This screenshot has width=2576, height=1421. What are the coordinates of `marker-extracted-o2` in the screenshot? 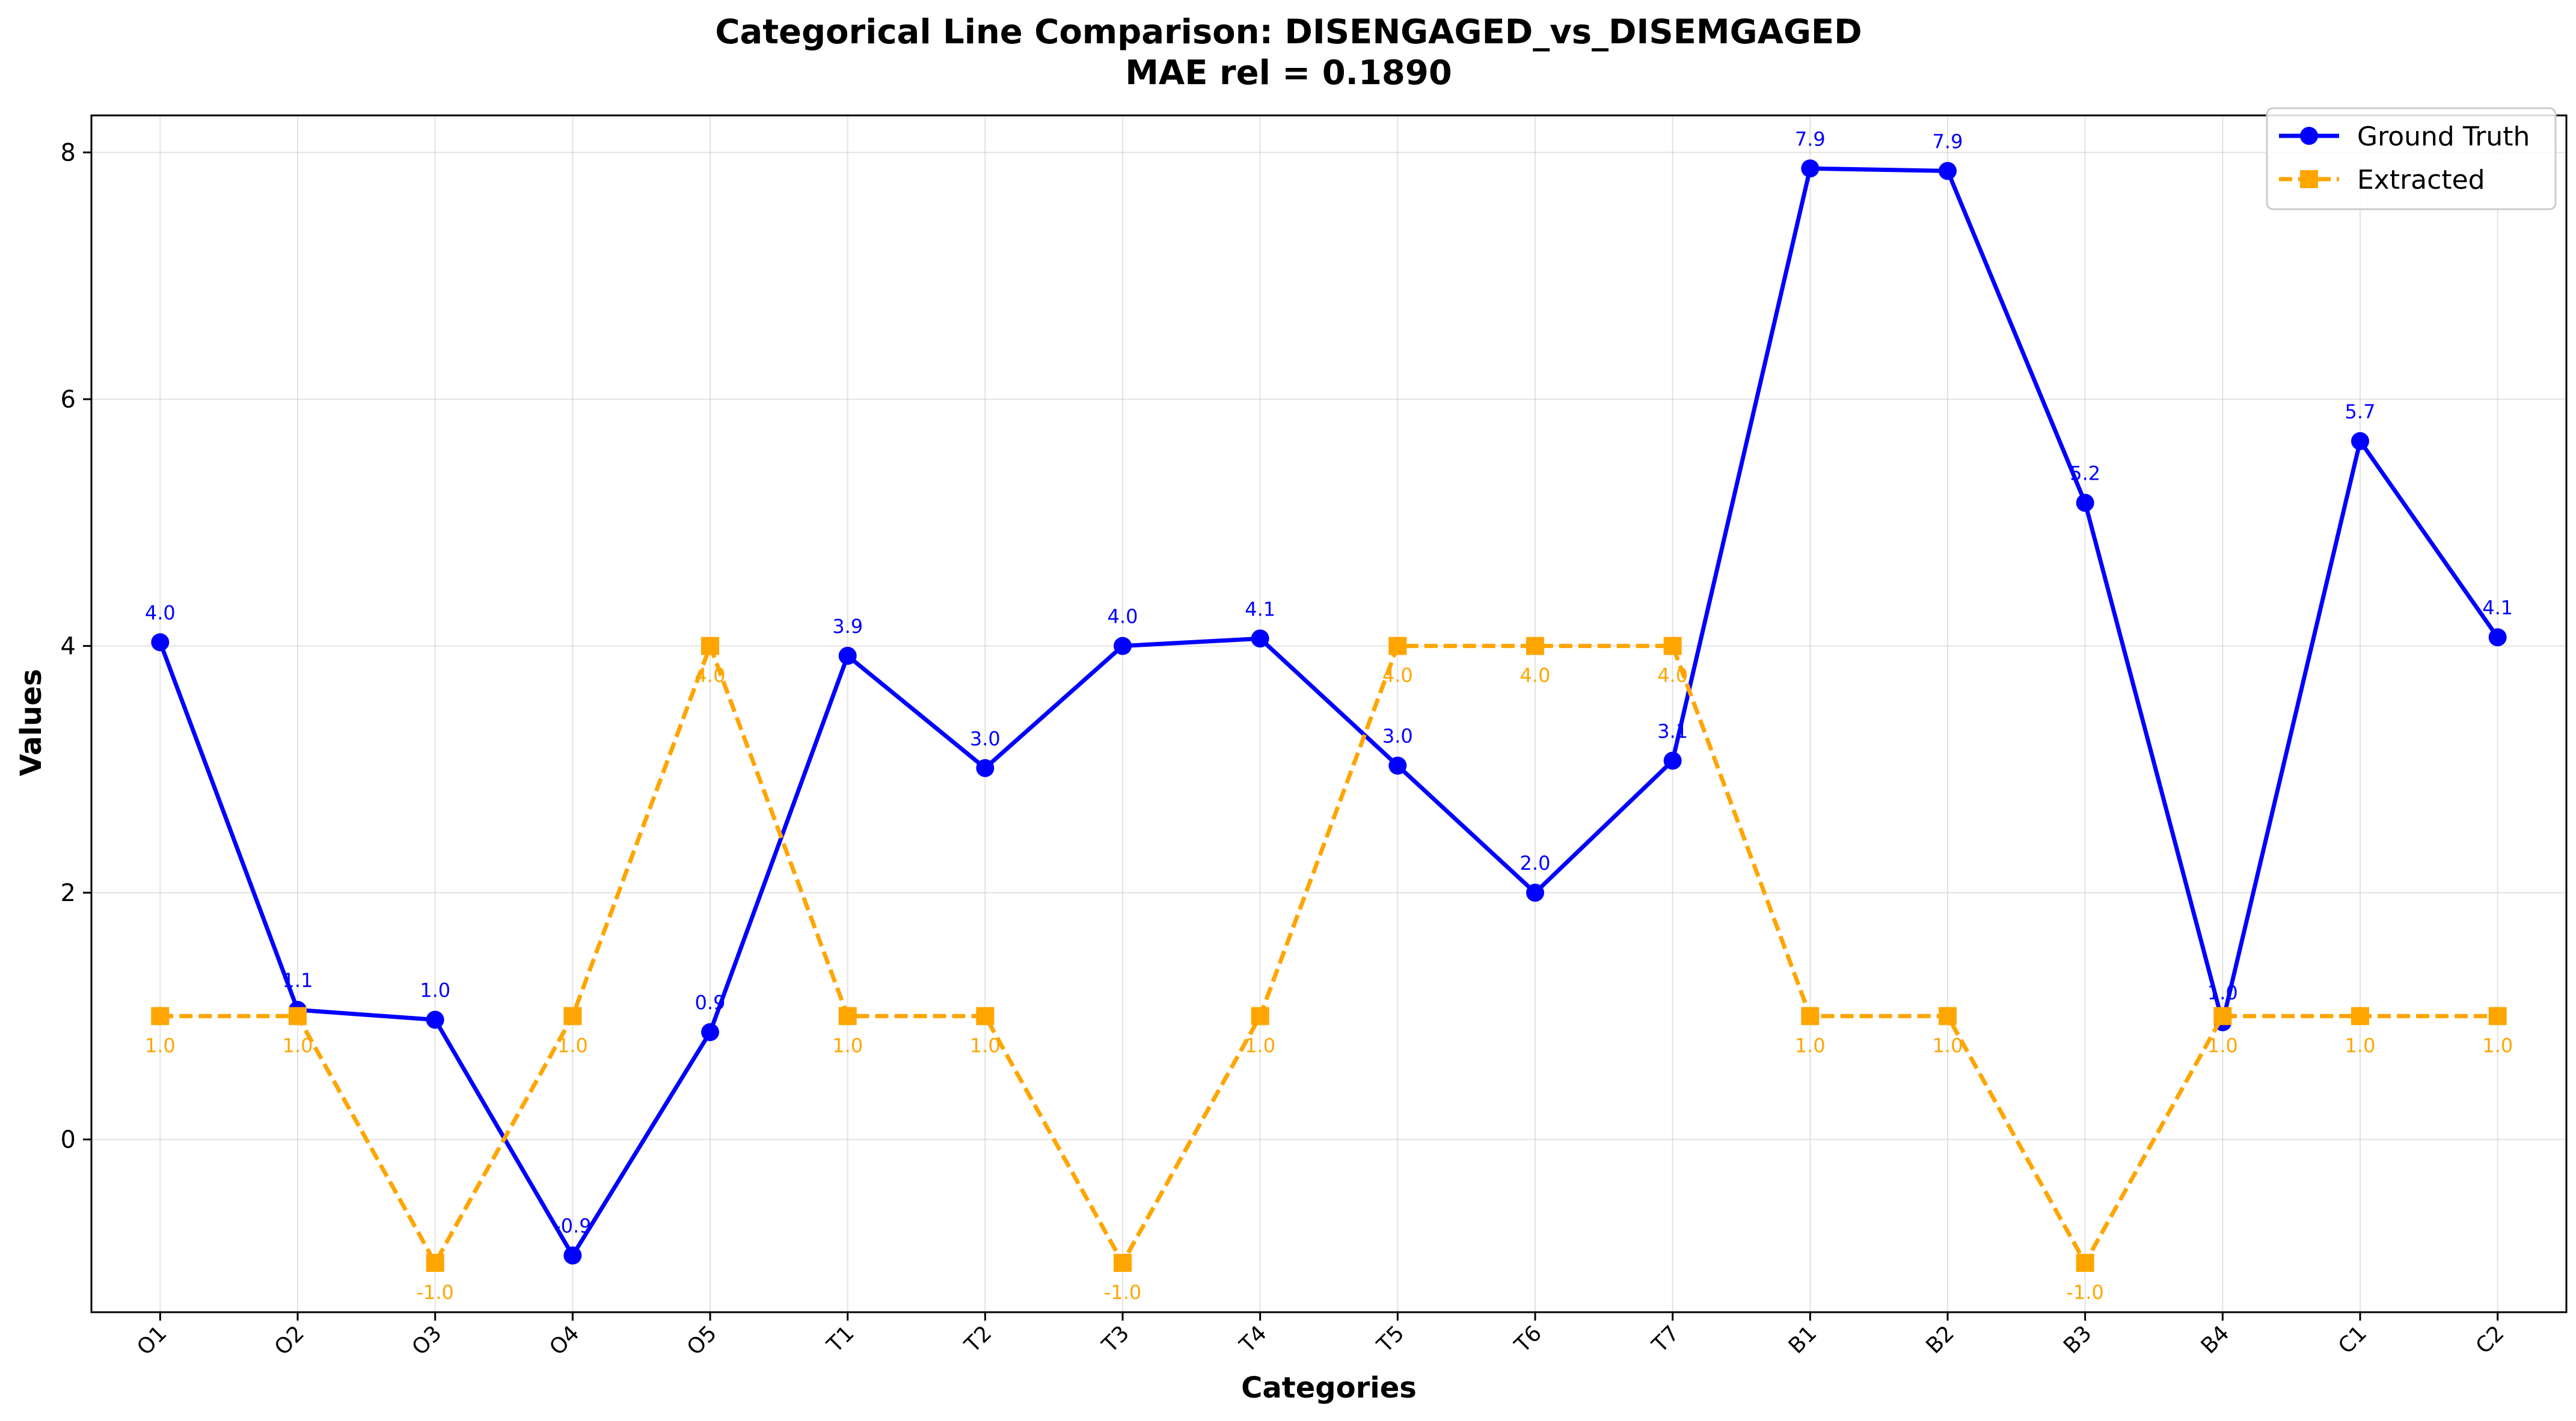 It's located at (298, 1016).